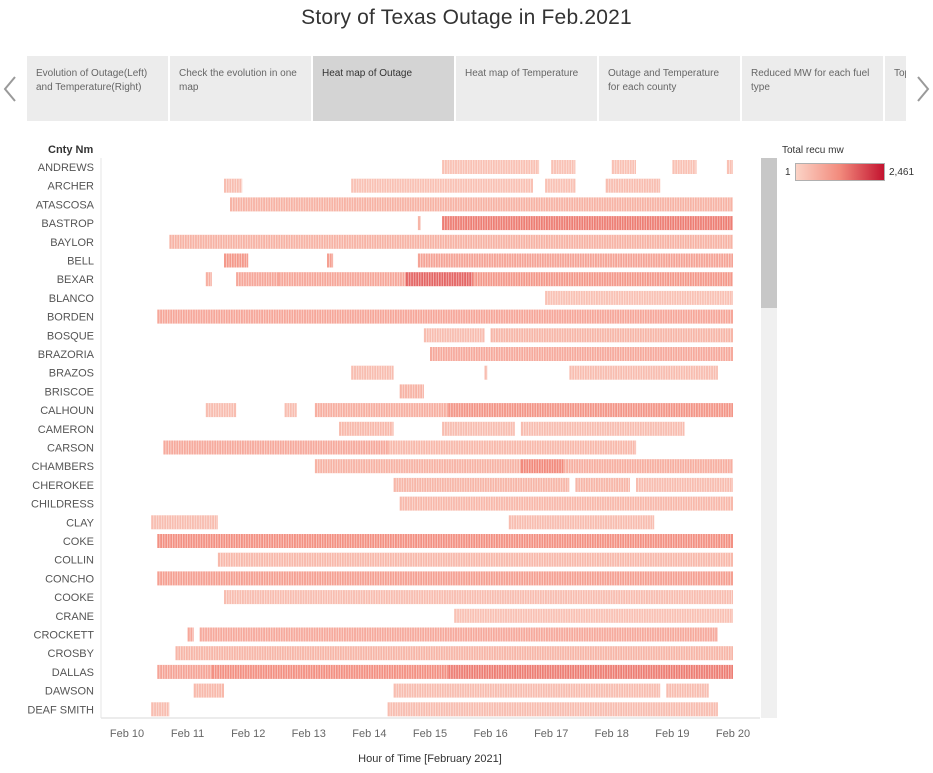 The width and height of the screenshot is (933, 773). Describe the element at coordinates (240, 88) in the screenshot. I see `story-tab-1: Check the evolution in one map` at that location.